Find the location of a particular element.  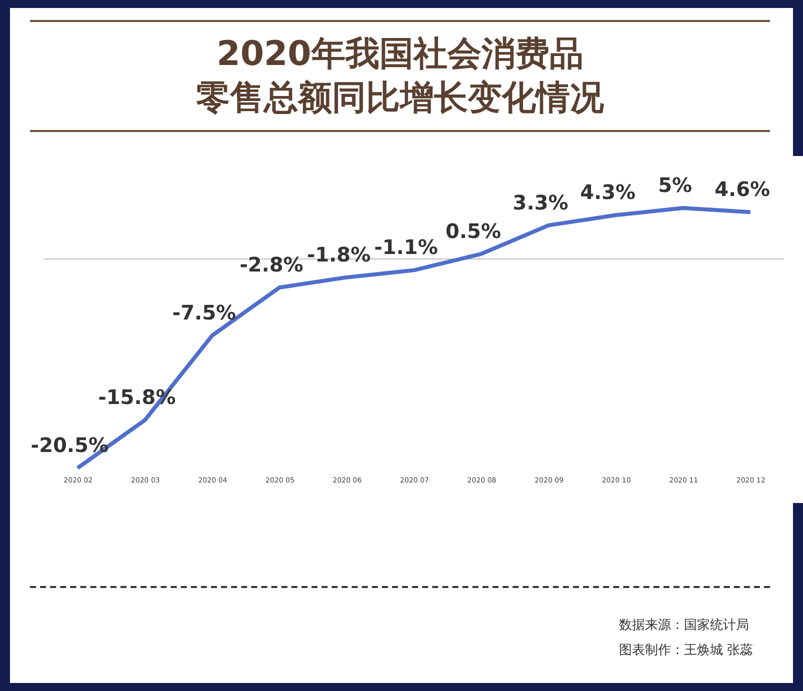

chart-title: 2020年我国社会消费品零售总额同比增长变化情况 is located at coordinates (400, 76).